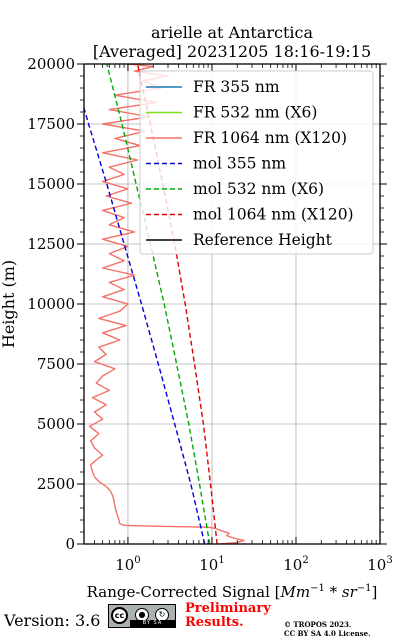 This screenshot has height=640, width=400. Describe the element at coordinates (232, 32) in the screenshot. I see `chart-title: arielle at Antarctica` at that location.